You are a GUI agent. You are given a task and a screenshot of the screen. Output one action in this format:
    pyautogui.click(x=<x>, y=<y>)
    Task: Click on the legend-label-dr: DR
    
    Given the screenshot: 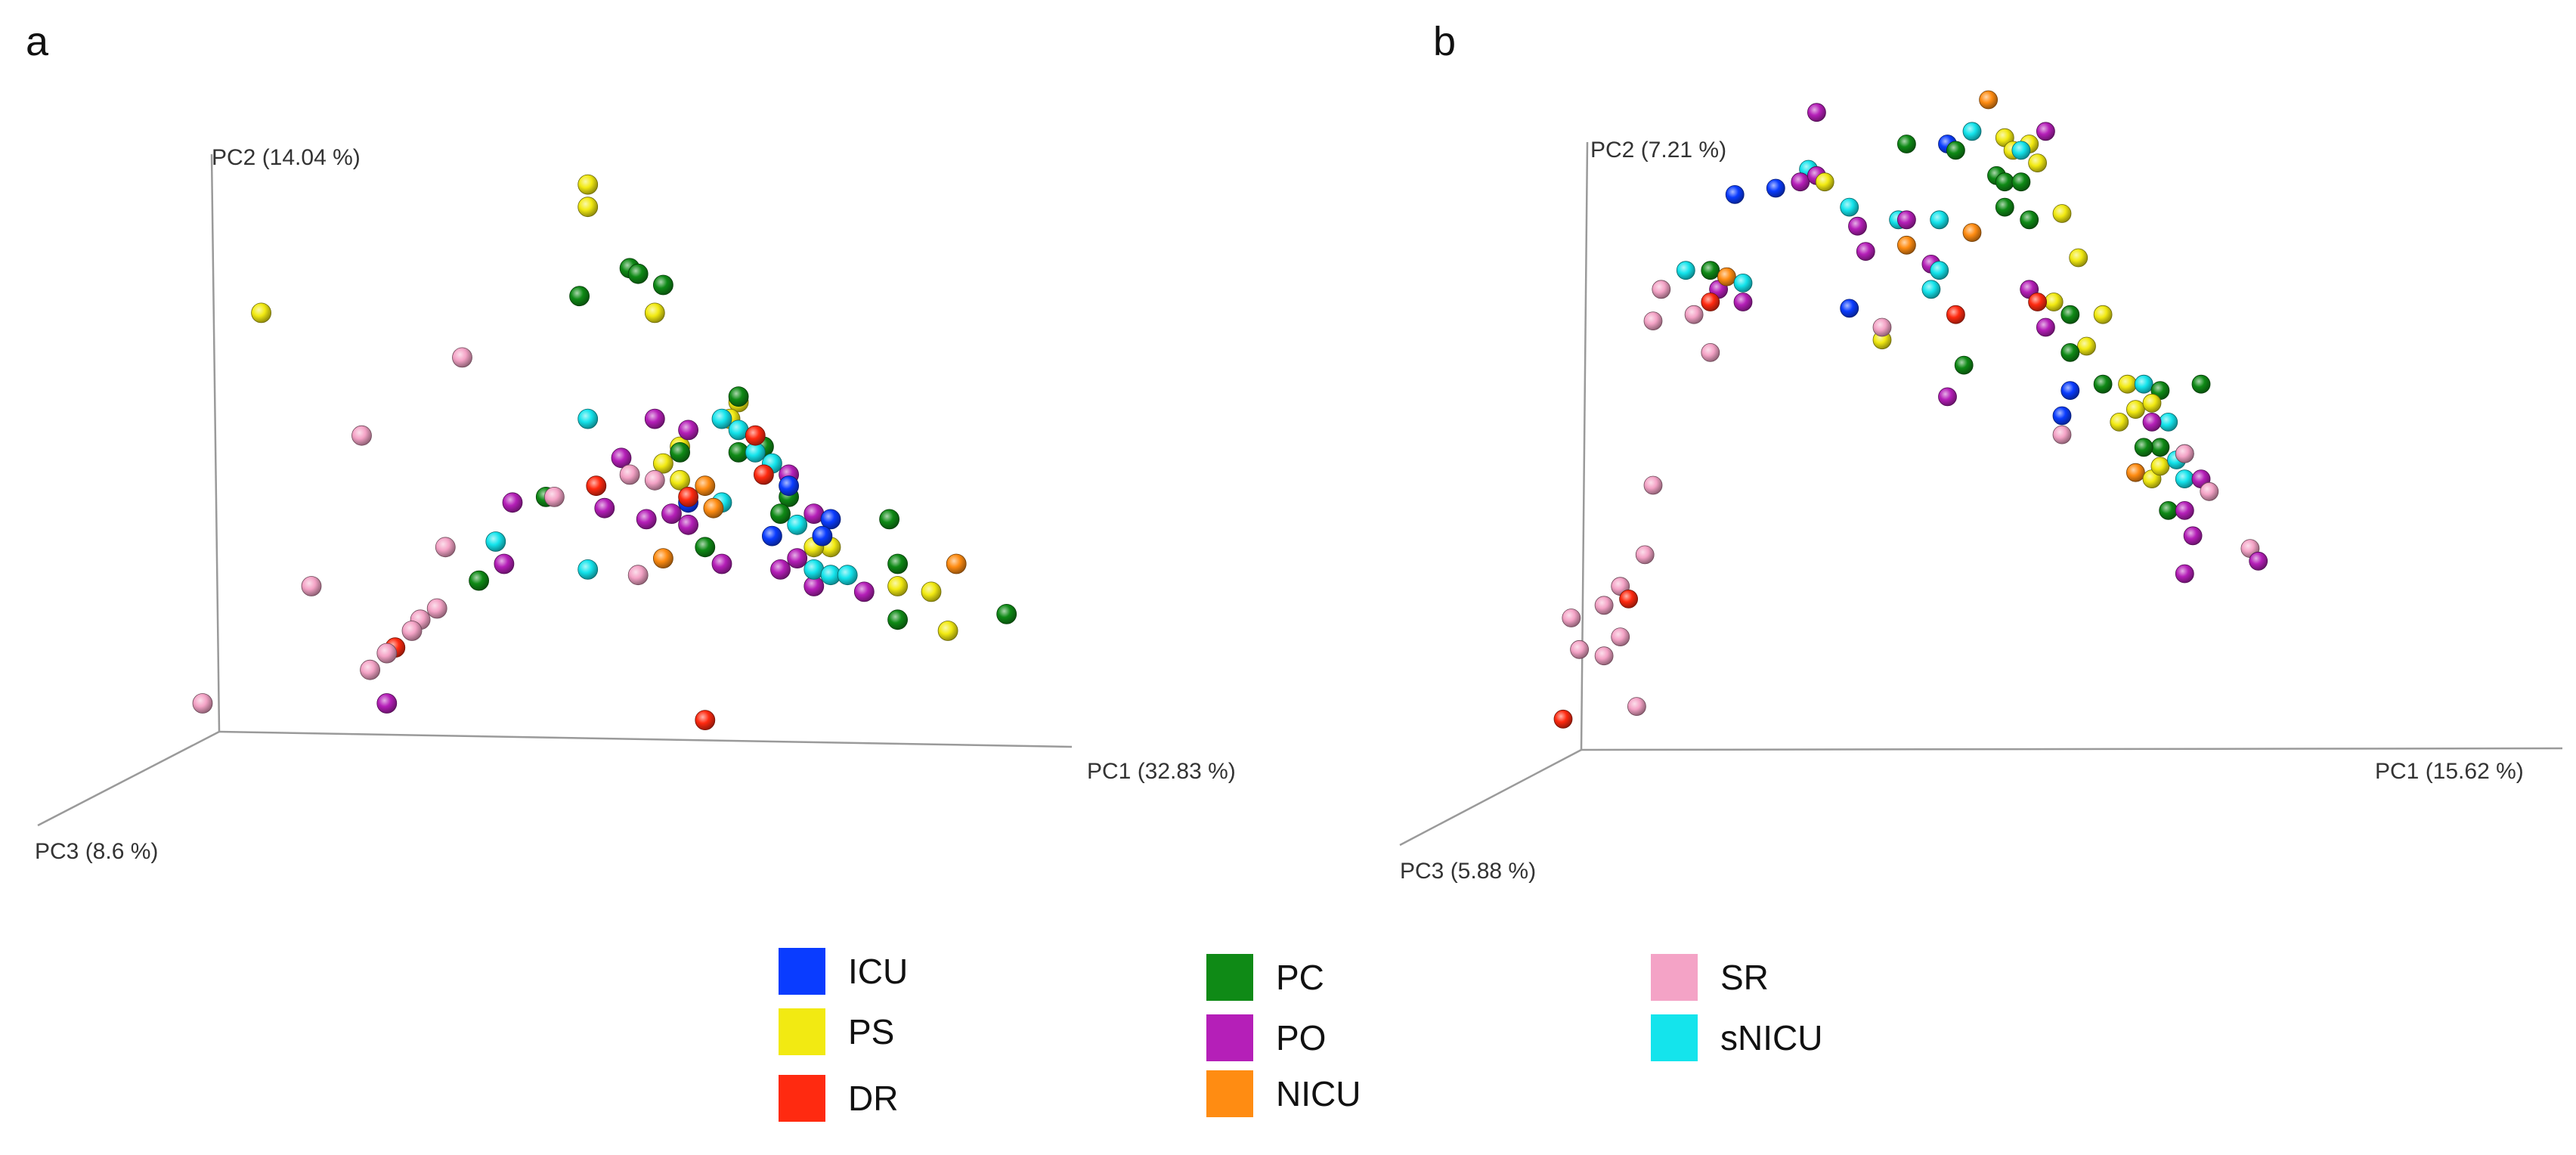 What is the action you would take?
    pyautogui.click(x=873, y=1098)
    